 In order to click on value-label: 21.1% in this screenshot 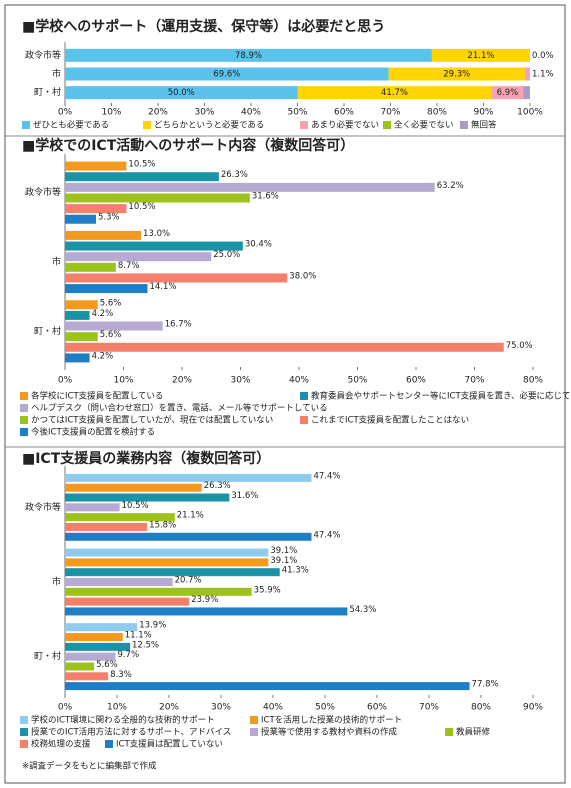, I will do `click(480, 56)`.